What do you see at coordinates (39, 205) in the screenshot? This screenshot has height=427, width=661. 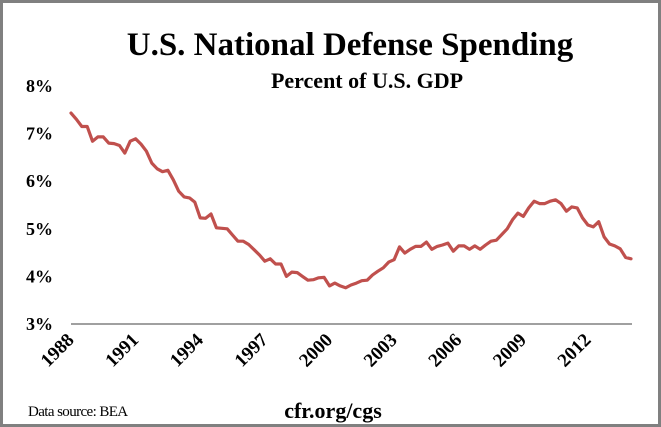 I see `y-axis-ticks: 8% 7% 6% 5% 4% 3%` at bounding box center [39, 205].